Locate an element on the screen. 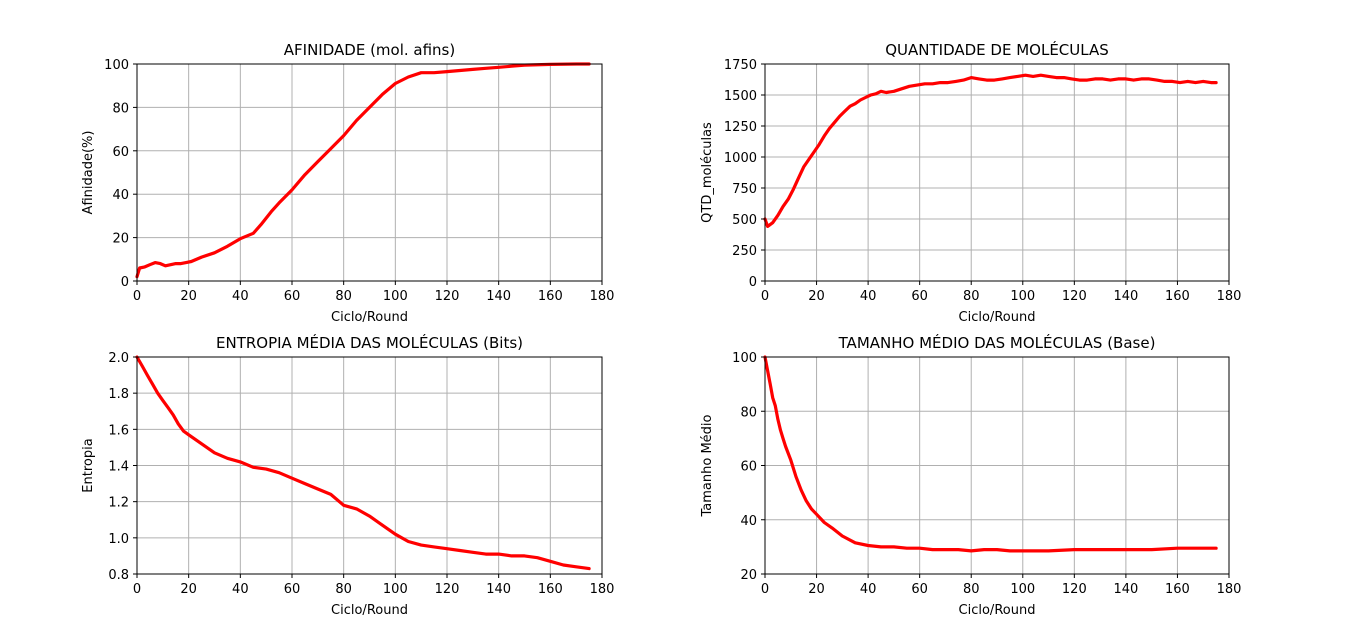 Image resolution: width=1366 pixels, height=637 pixels. y-axis-label: Entropia is located at coordinates (88, 465).